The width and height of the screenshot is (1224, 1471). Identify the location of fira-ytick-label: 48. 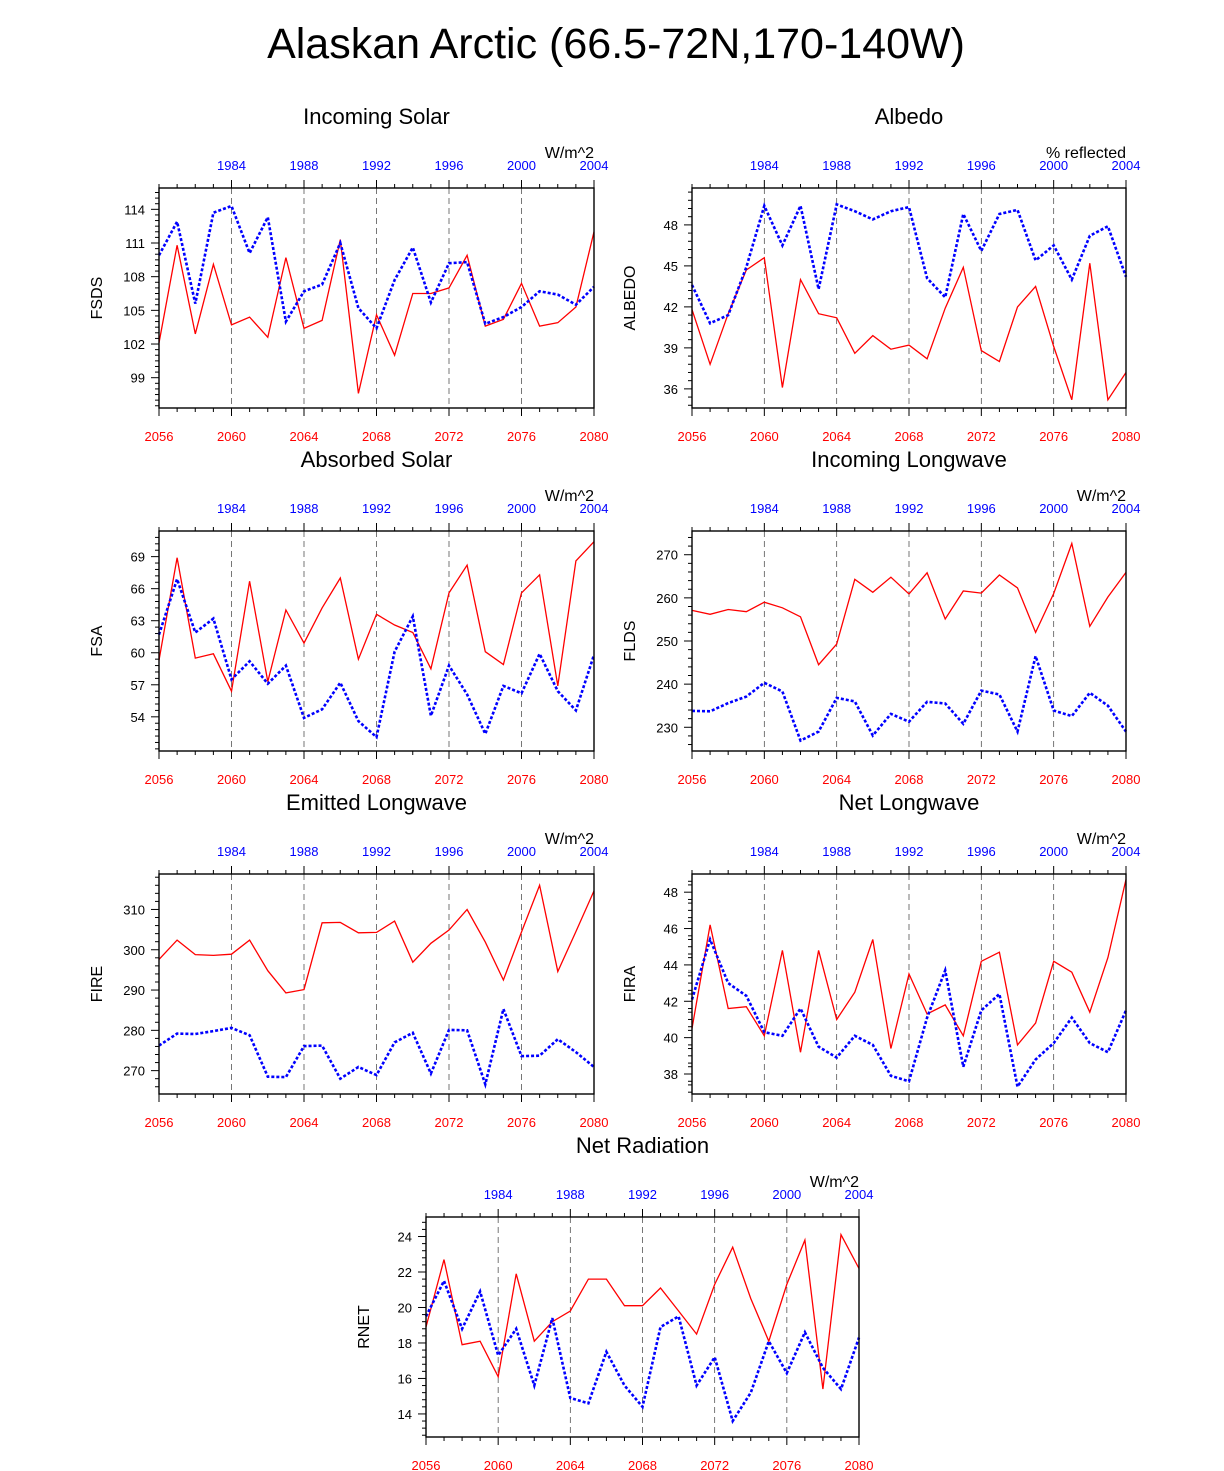
(671, 892).